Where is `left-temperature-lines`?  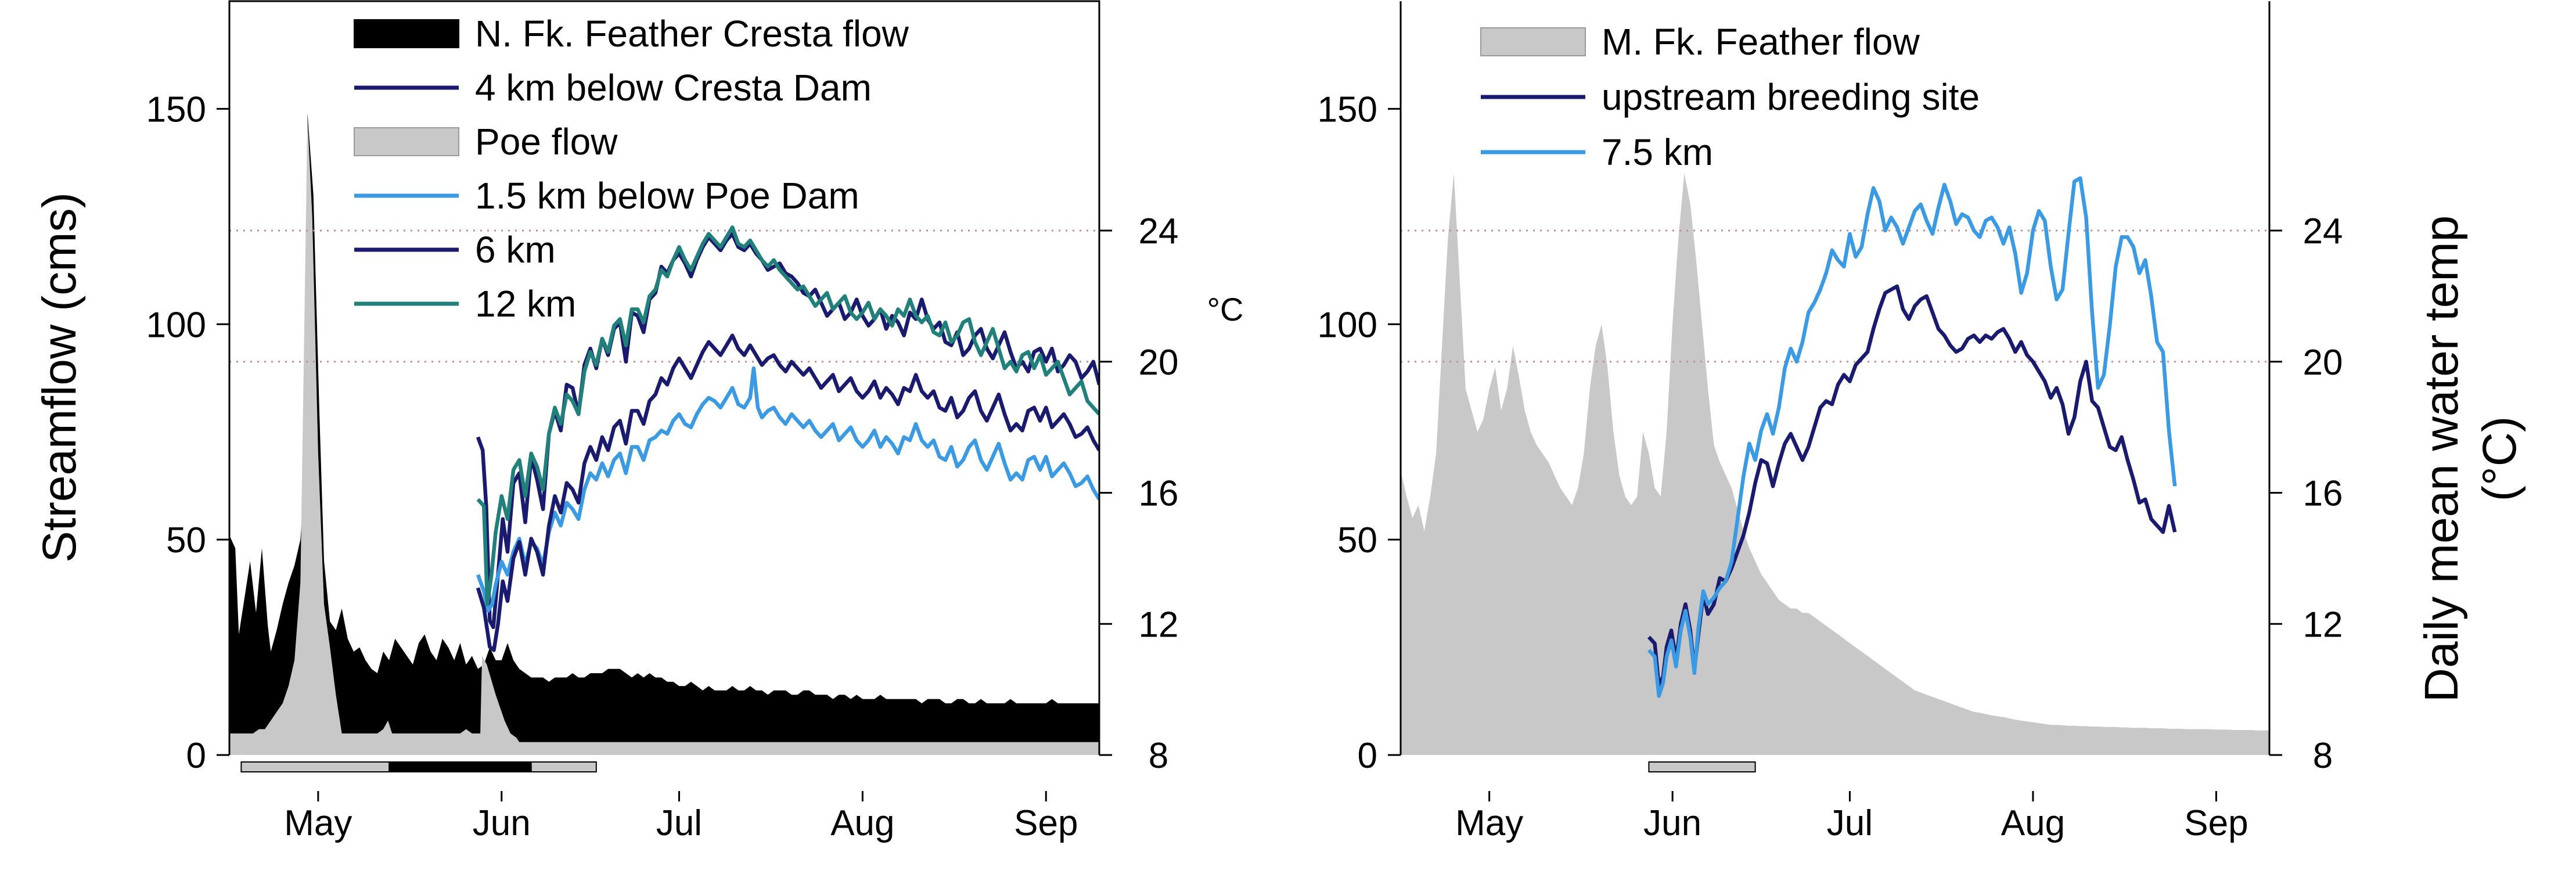 left-temperature-lines is located at coordinates (787, 438).